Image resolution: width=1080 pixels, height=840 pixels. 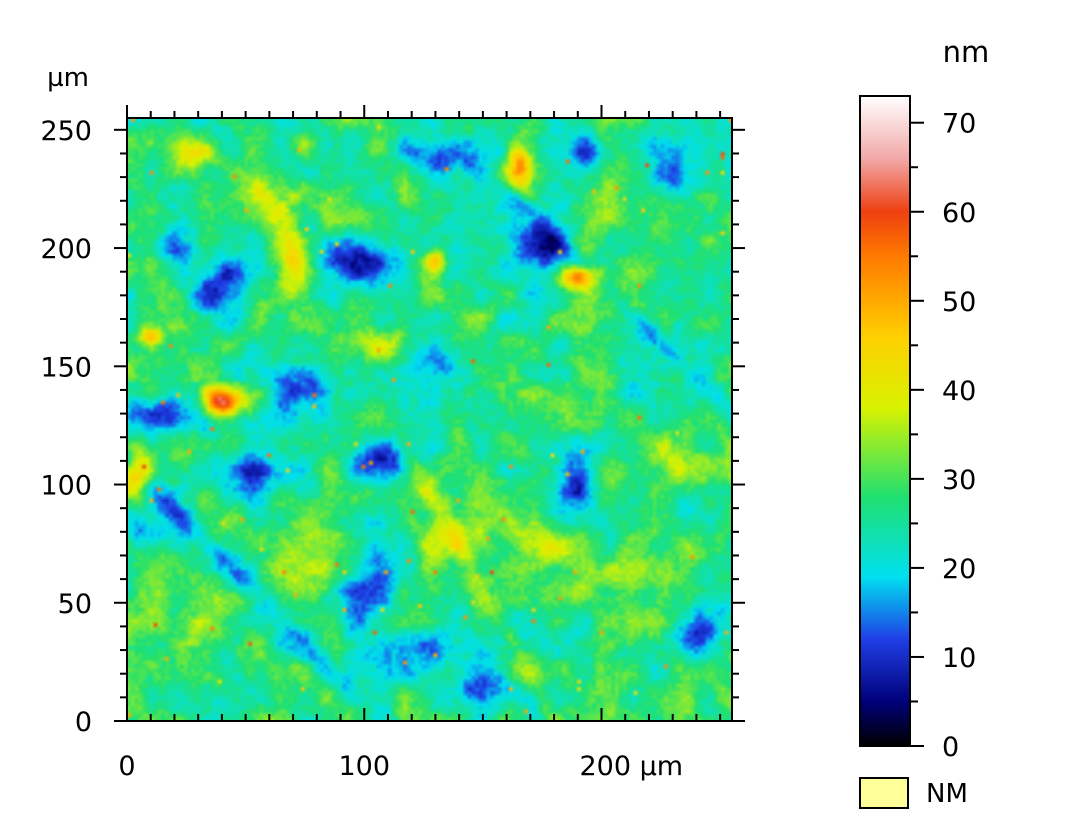 I want to click on legend: NM, so click(x=913, y=793).